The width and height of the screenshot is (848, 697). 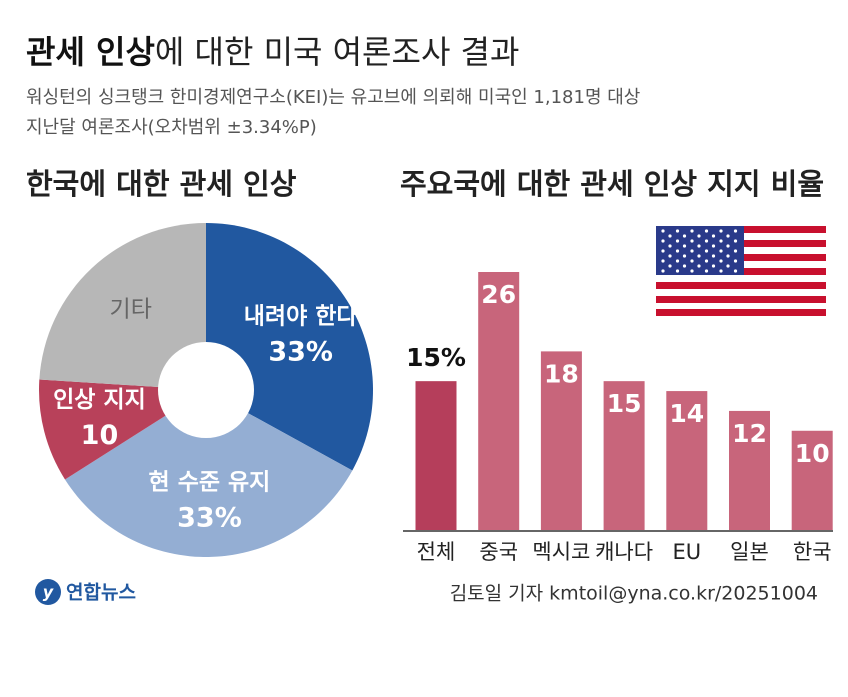 What do you see at coordinates (436, 552) in the screenshot?
I see `x-tick-label: 전체` at bounding box center [436, 552].